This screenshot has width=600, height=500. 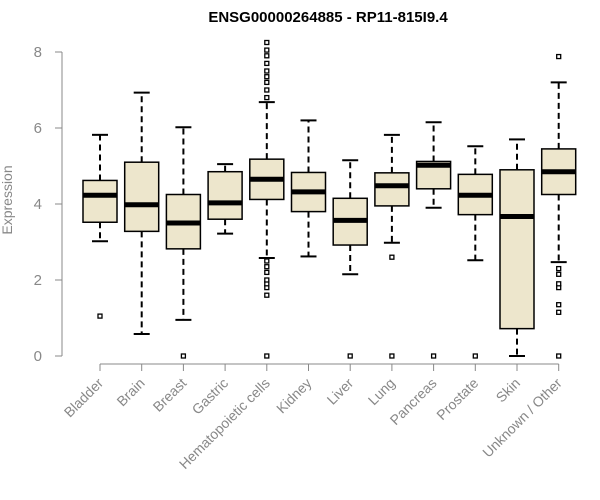 I want to click on x-tick-label: Lung, so click(x=381, y=391).